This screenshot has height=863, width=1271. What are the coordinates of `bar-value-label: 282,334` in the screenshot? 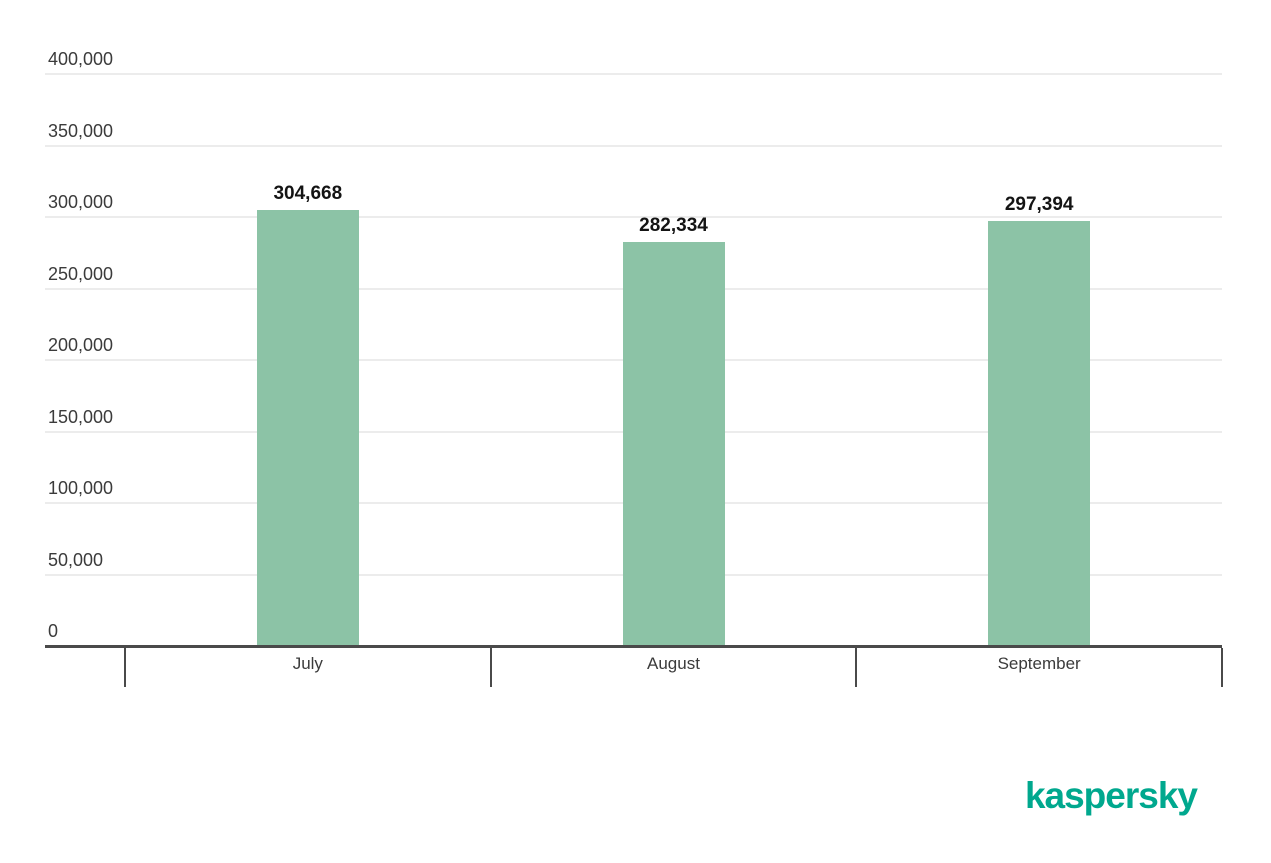 It's located at (673, 226).